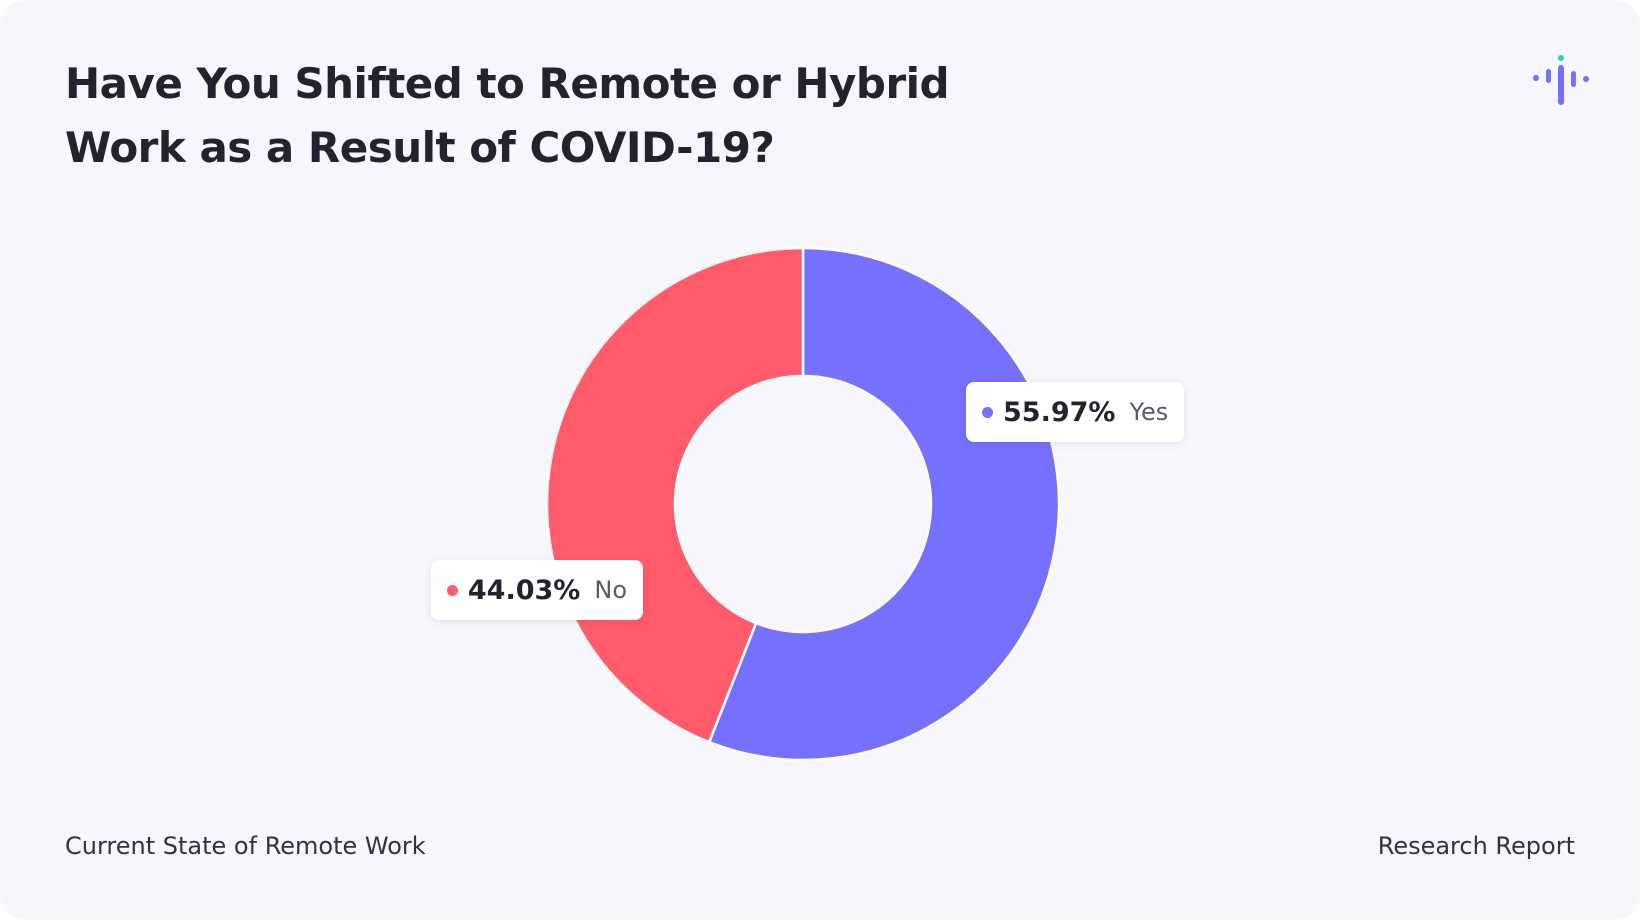 This screenshot has height=920, width=1640. I want to click on data-label: 55.97% Yes, so click(1075, 412).